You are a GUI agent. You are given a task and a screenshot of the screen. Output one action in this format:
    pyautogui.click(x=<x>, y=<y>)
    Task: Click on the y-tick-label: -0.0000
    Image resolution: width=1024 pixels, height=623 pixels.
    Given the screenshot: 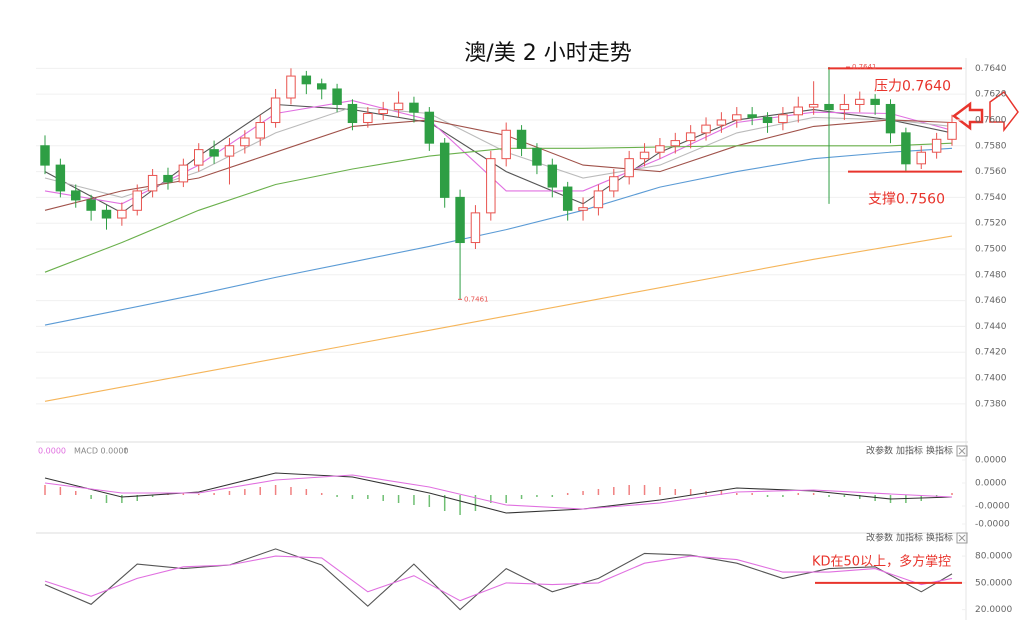 What is the action you would take?
    pyautogui.click(x=992, y=525)
    